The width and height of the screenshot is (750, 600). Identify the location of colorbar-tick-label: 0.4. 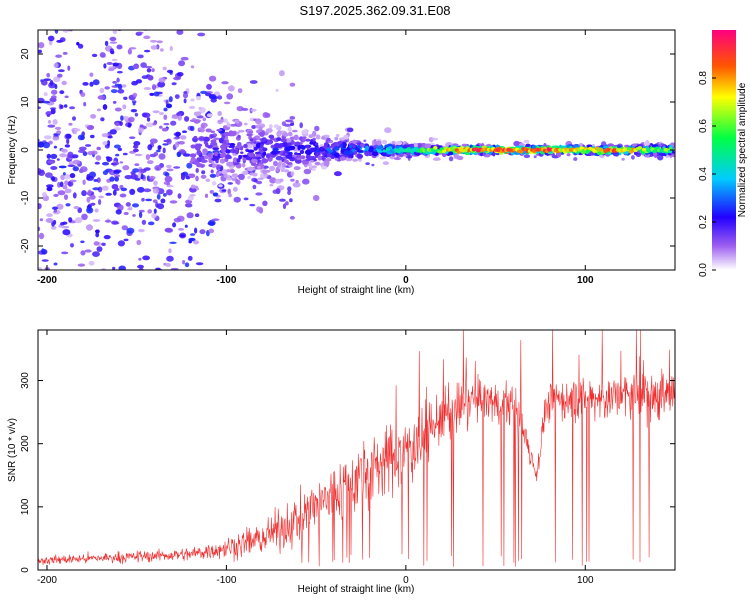
(703, 174).